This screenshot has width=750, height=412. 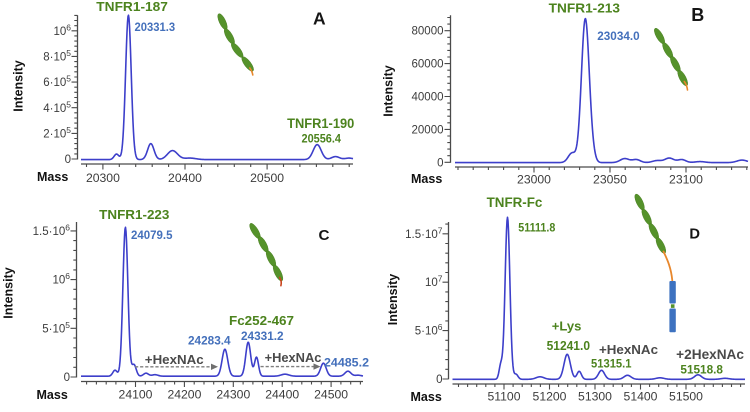 I want to click on svg-text: 24100, so click(x=136, y=395).